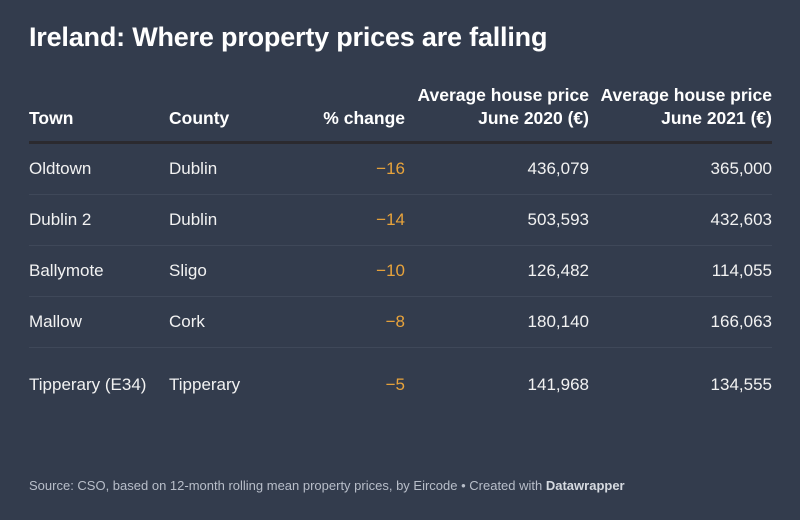 The height and width of the screenshot is (520, 800). What do you see at coordinates (497, 114) in the screenshot?
I see `header-price-2020: Average house price June 2020 (€)` at bounding box center [497, 114].